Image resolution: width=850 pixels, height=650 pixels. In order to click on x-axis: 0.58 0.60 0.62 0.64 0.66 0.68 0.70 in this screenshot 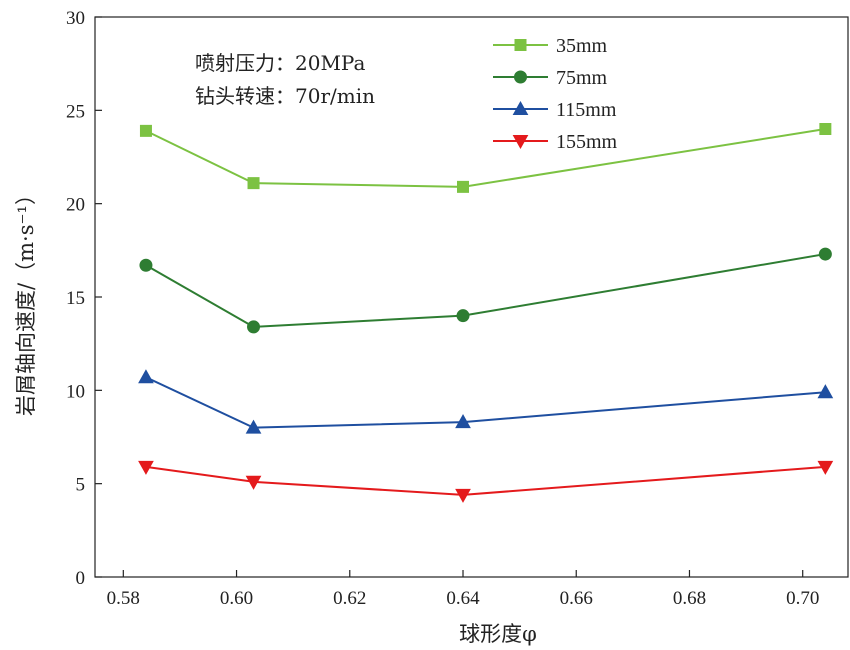, I will do `click(463, 589)`.